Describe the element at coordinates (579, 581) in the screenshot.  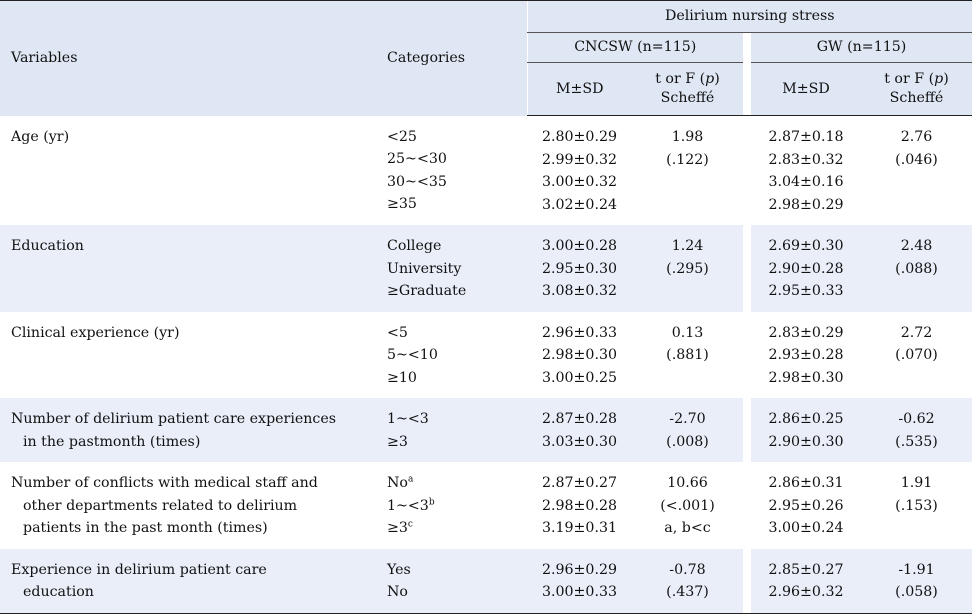
I see `cncsw-msd-cell: 2.96±0.29 3.00±0.33` at that location.